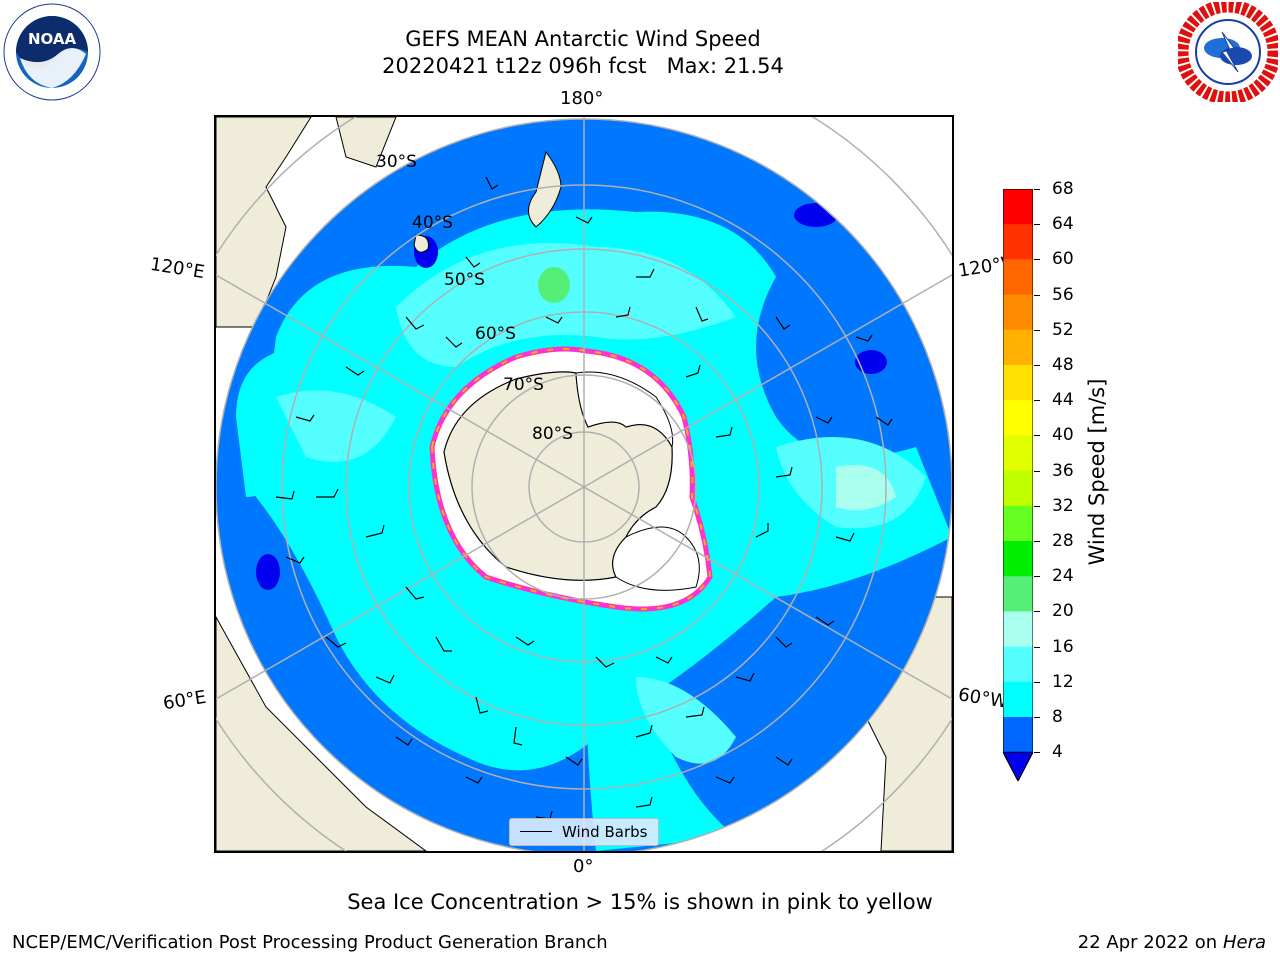 The image size is (1280, 960). I want to click on colorbar-tick-label: 8, so click(1057, 717).